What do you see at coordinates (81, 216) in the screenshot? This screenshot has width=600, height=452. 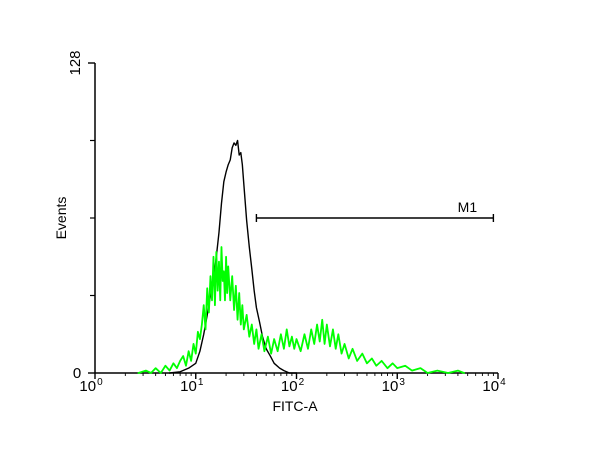 I see `y-ticks-group: 0 128` at bounding box center [81, 216].